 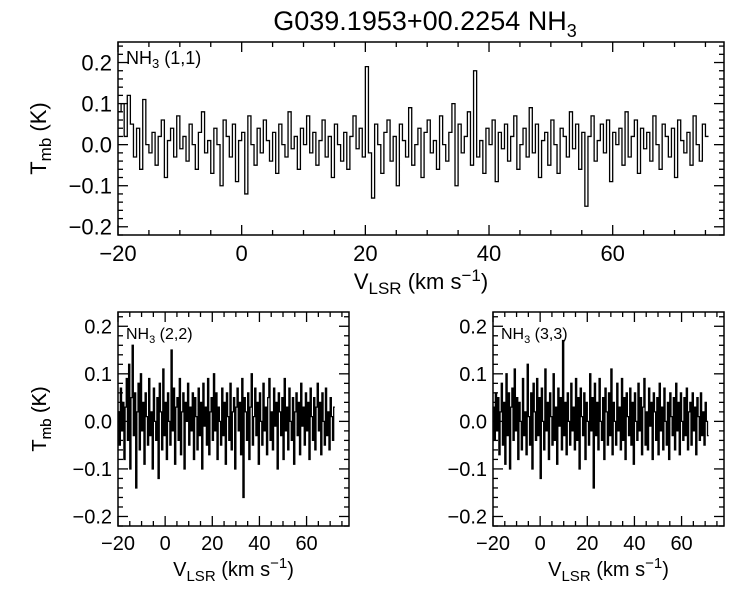 I want to click on spectrum-line-bottom-left, so click(x=226, y=421).